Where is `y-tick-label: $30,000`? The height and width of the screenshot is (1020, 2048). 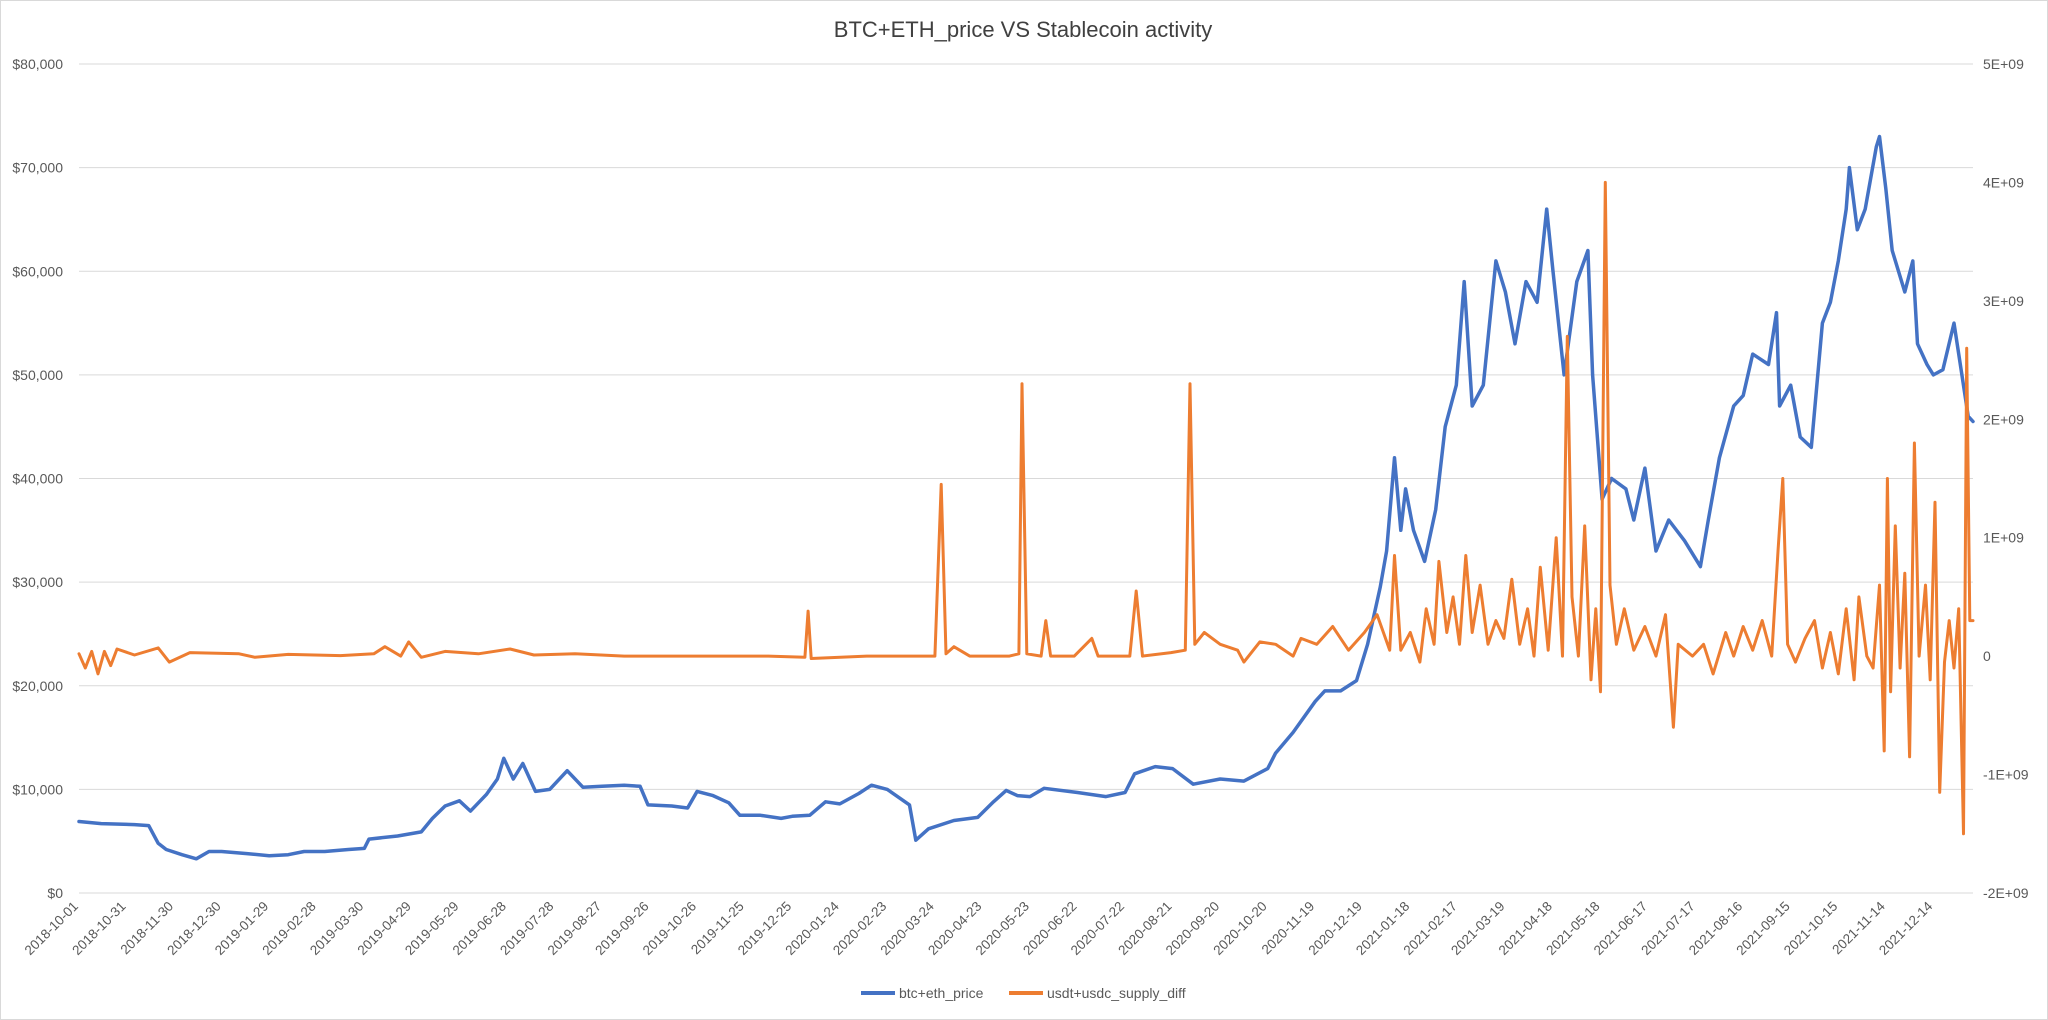
y-tick-label: $30,000 is located at coordinates (37, 582).